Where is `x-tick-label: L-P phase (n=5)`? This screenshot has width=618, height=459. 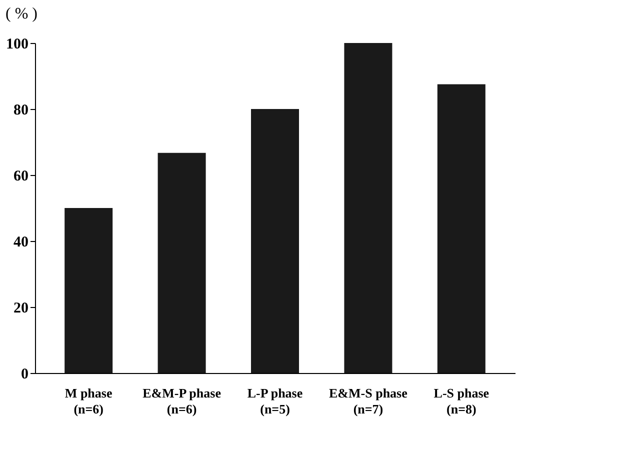
x-tick-label: L-P phase (n=5) is located at coordinates (275, 401).